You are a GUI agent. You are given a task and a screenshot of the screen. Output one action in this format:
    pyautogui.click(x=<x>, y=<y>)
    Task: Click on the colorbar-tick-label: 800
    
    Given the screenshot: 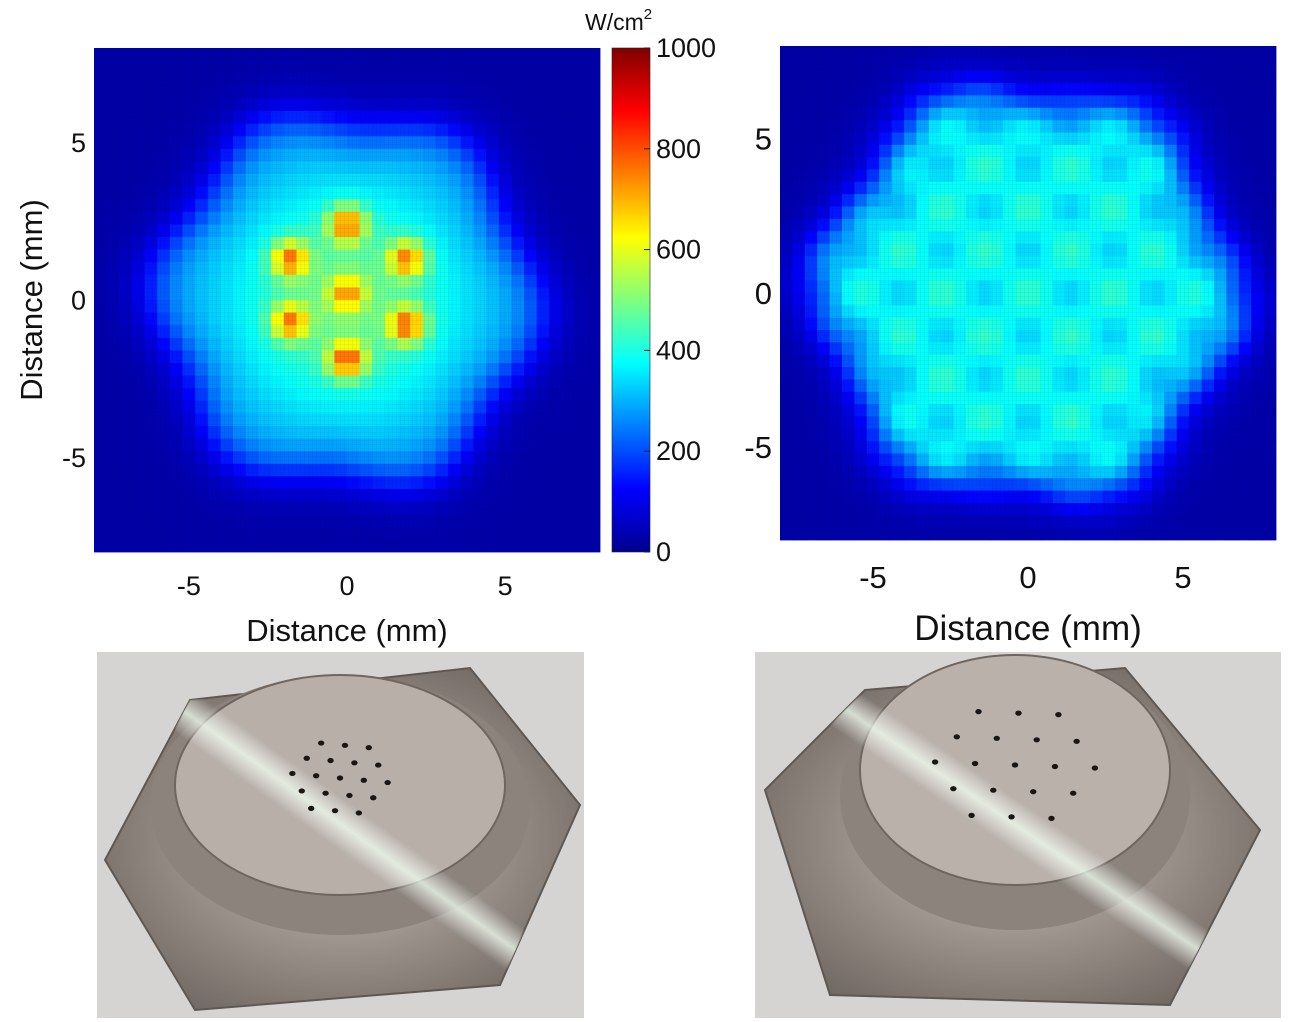 What is the action you would take?
    pyautogui.click(x=678, y=149)
    